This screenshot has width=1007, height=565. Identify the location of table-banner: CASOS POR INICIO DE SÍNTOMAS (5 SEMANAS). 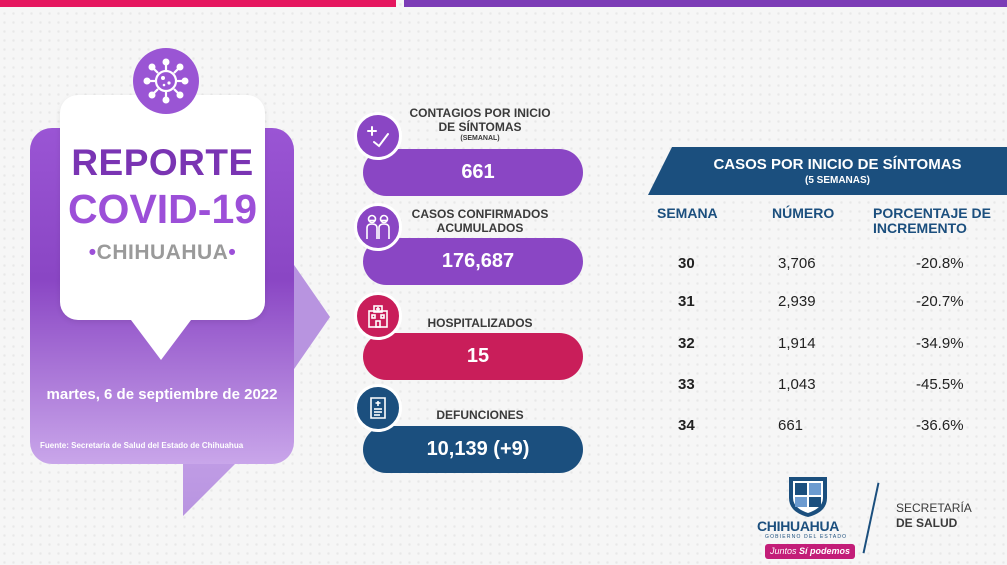
(827, 171).